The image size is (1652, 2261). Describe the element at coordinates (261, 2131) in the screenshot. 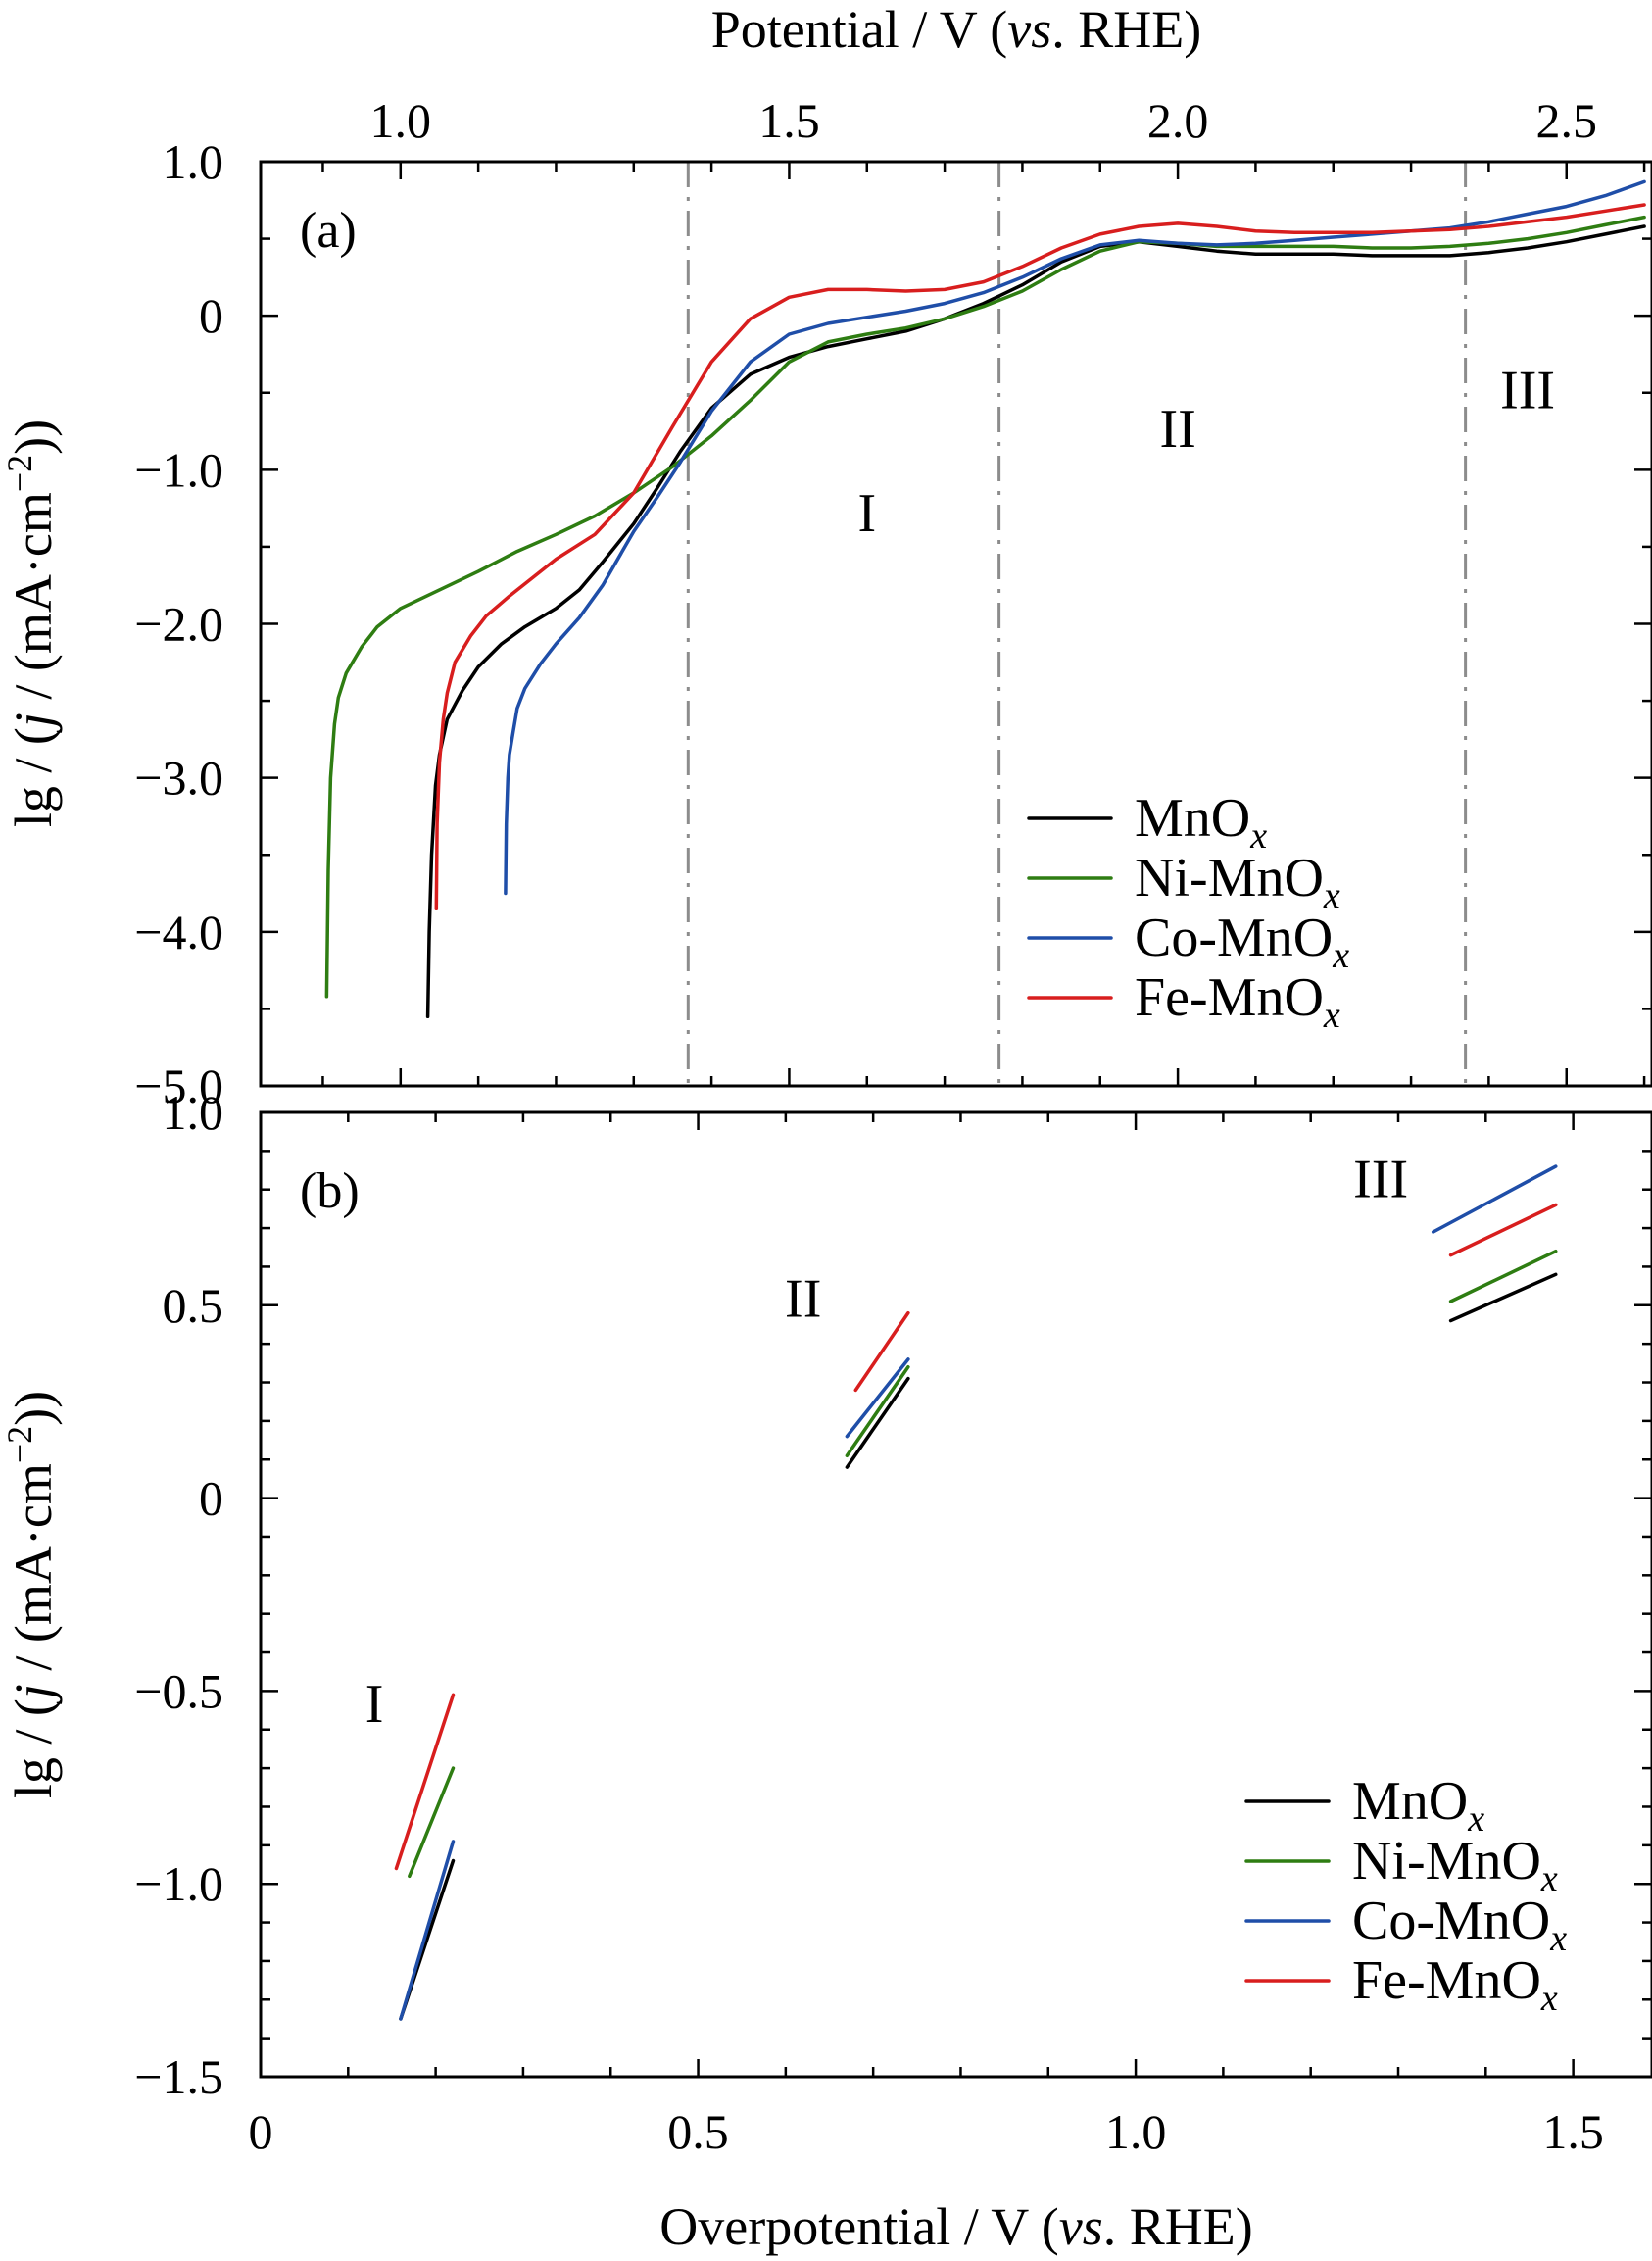

I see `x-tick-label: 0` at that location.